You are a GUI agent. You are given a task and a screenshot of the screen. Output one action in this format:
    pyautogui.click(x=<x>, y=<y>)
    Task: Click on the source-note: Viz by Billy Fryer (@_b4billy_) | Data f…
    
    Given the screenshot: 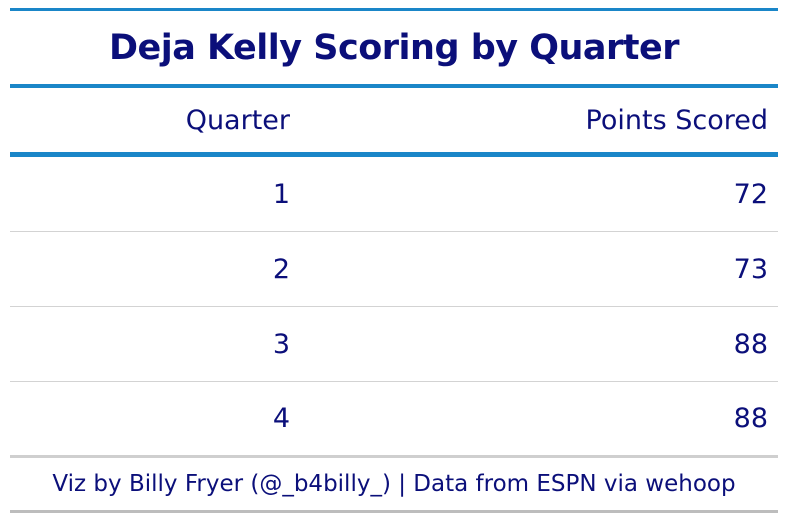 What is the action you would take?
    pyautogui.click(x=394, y=485)
    